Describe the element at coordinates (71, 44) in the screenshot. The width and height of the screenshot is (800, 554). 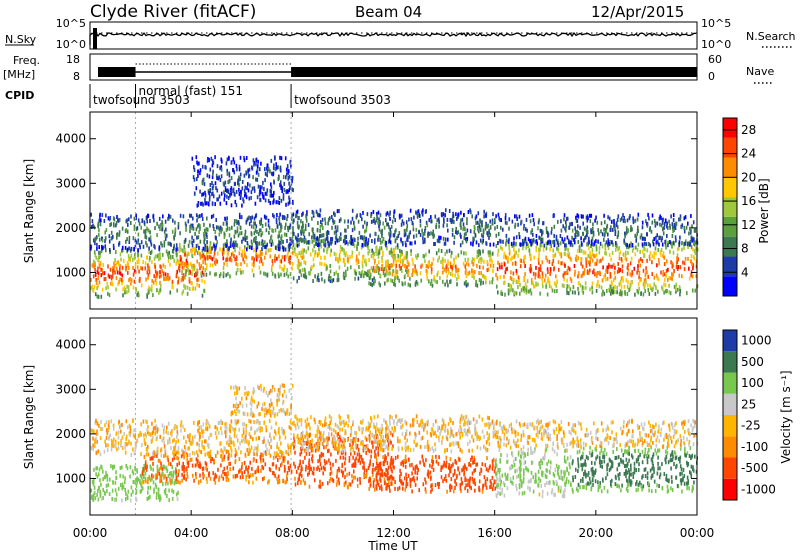
I see `nsky-tick-bottom: 10^0` at that location.